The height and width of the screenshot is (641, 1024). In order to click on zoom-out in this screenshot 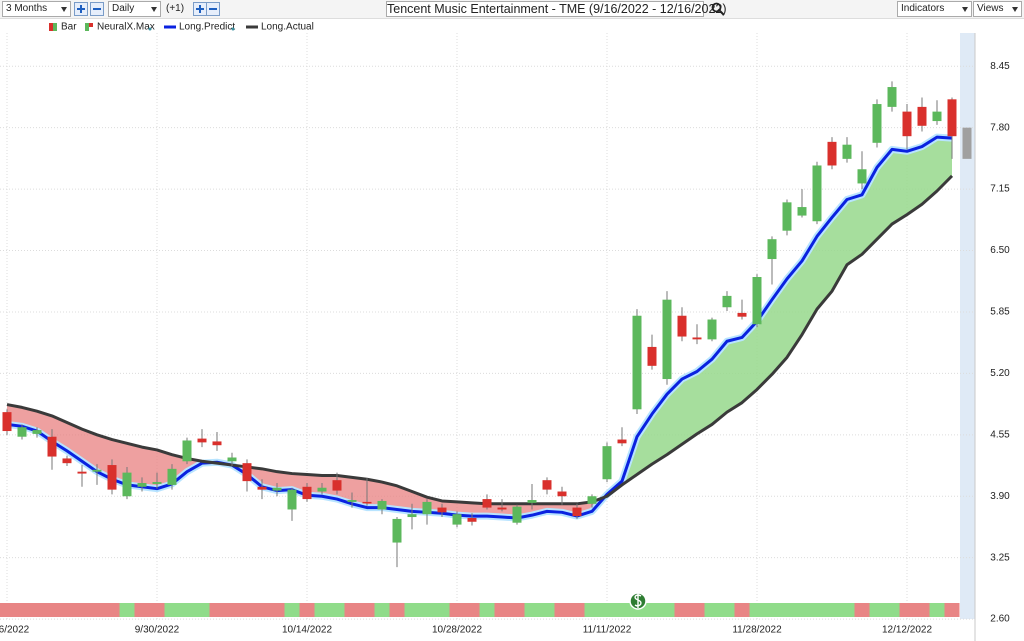, I will do `click(97, 9)`.